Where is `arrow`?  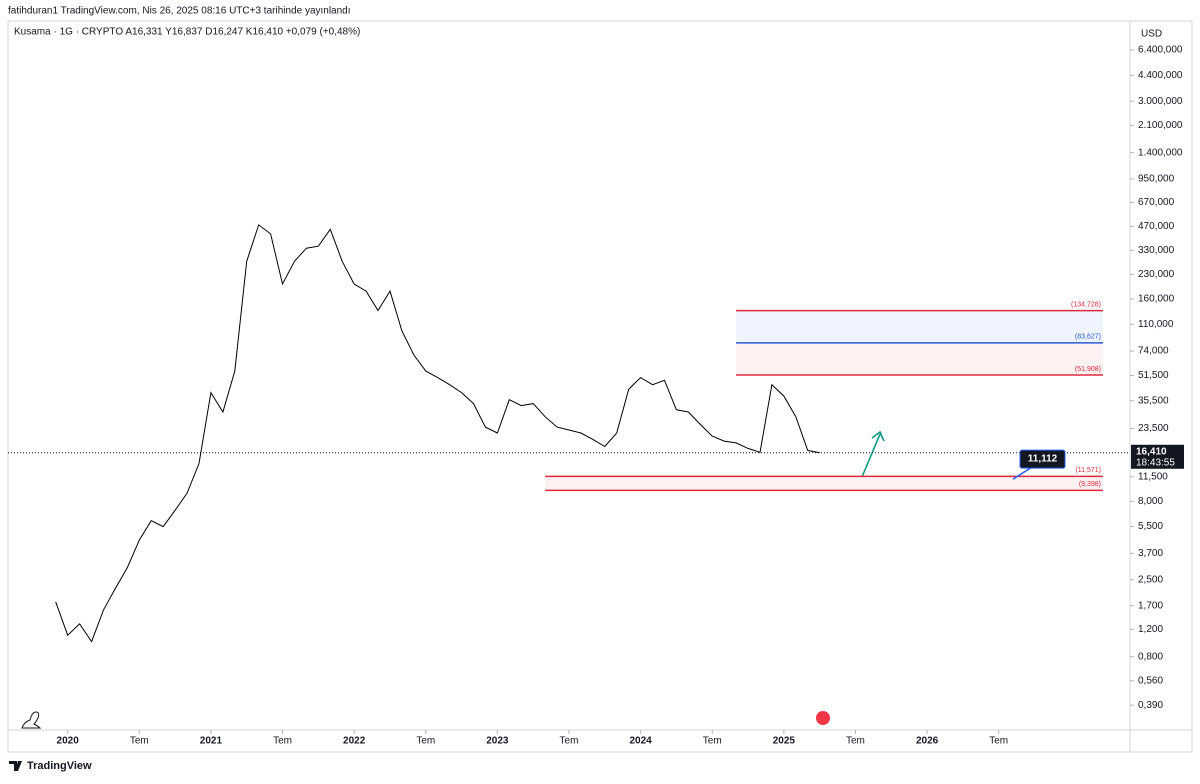
arrow is located at coordinates (873, 454).